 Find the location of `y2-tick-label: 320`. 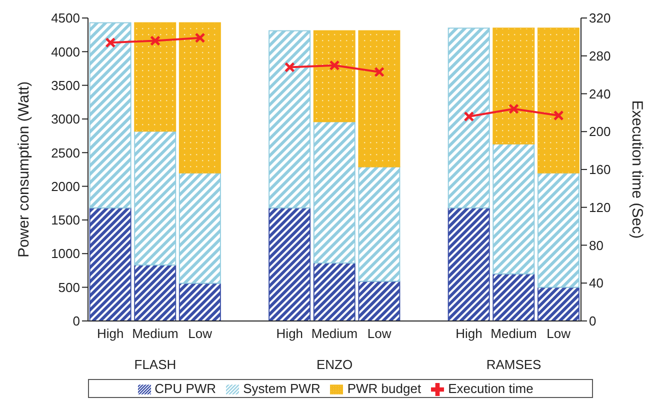

y2-tick-label: 320 is located at coordinates (600, 18).